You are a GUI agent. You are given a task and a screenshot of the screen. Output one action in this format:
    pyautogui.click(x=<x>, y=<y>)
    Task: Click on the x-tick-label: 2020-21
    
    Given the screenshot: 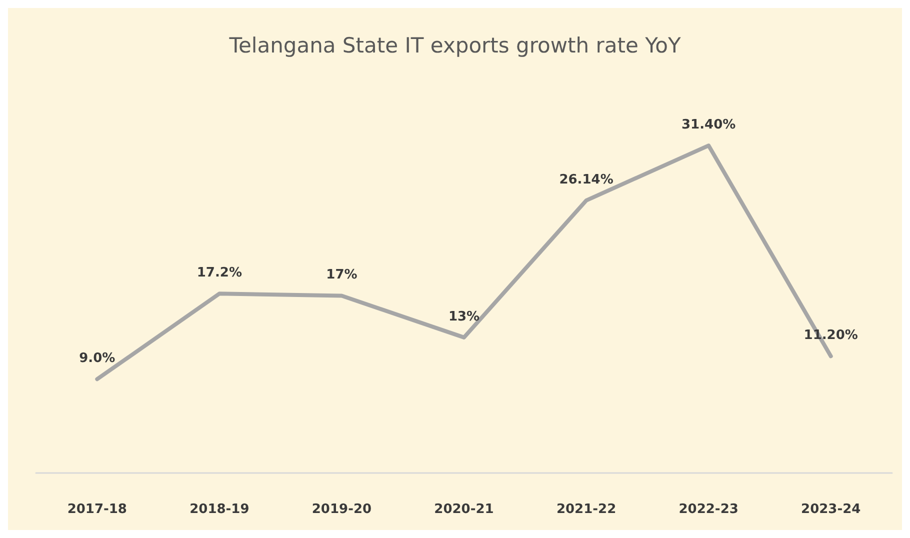 What is the action you would take?
    pyautogui.click(x=464, y=509)
    